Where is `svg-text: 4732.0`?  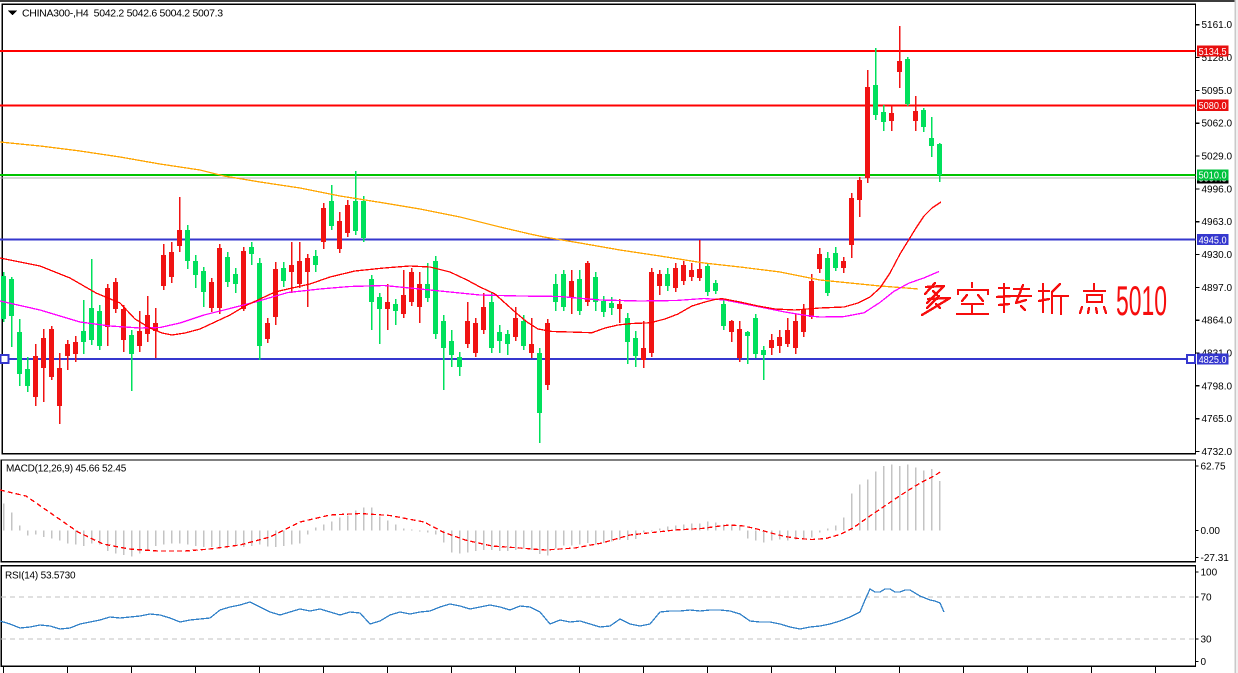 svg-text: 4732.0 is located at coordinates (1217, 452).